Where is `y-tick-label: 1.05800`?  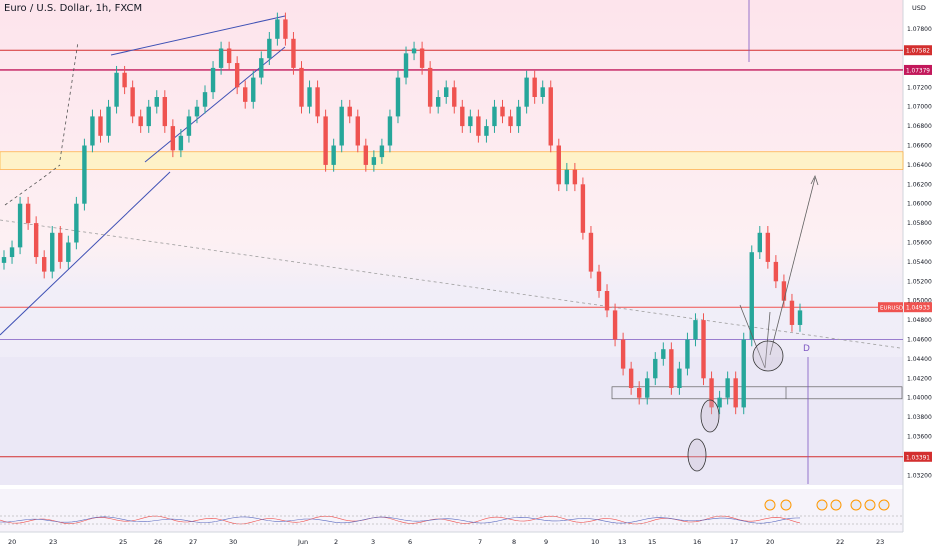 y-tick-label: 1.05800 is located at coordinates (919, 223).